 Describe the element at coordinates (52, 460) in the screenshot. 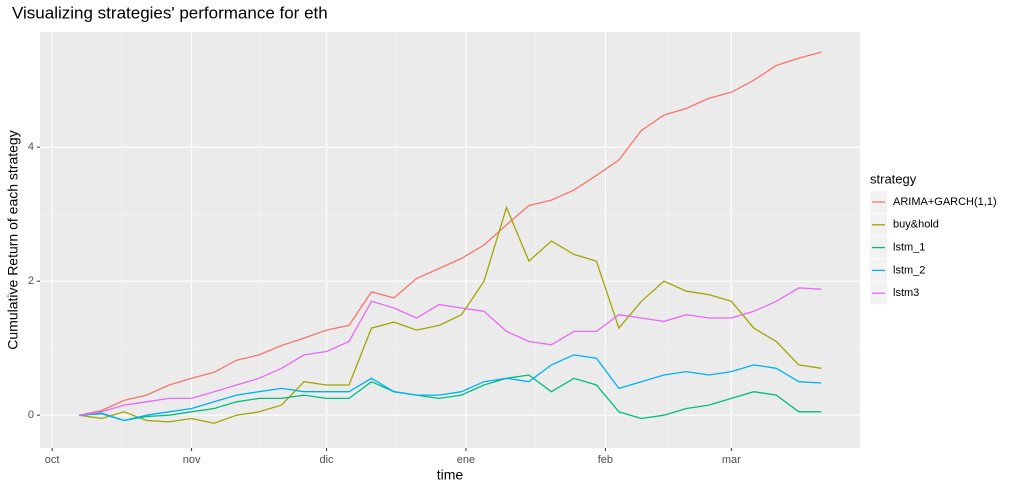

I see `x-tick-label: oct` at that location.